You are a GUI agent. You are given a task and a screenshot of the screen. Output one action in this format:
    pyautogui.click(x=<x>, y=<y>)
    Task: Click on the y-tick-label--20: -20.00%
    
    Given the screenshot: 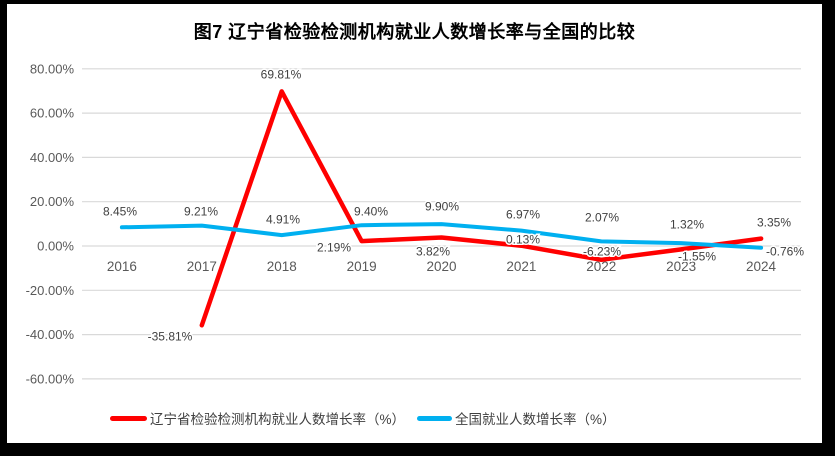 What is the action you would take?
    pyautogui.click(x=50, y=290)
    